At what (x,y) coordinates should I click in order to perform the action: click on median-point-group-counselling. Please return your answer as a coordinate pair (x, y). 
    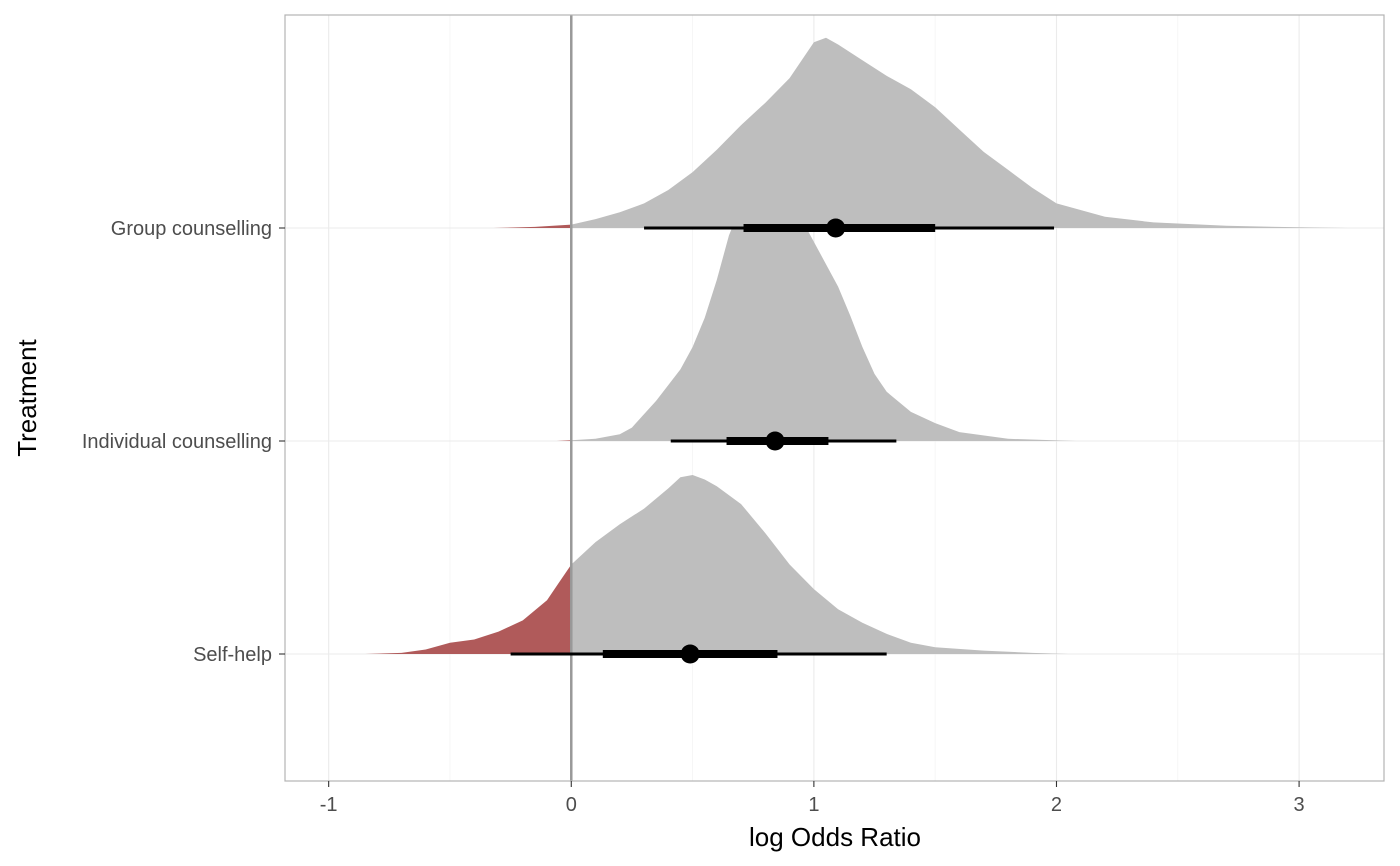
    Looking at the image, I should click on (836, 228).